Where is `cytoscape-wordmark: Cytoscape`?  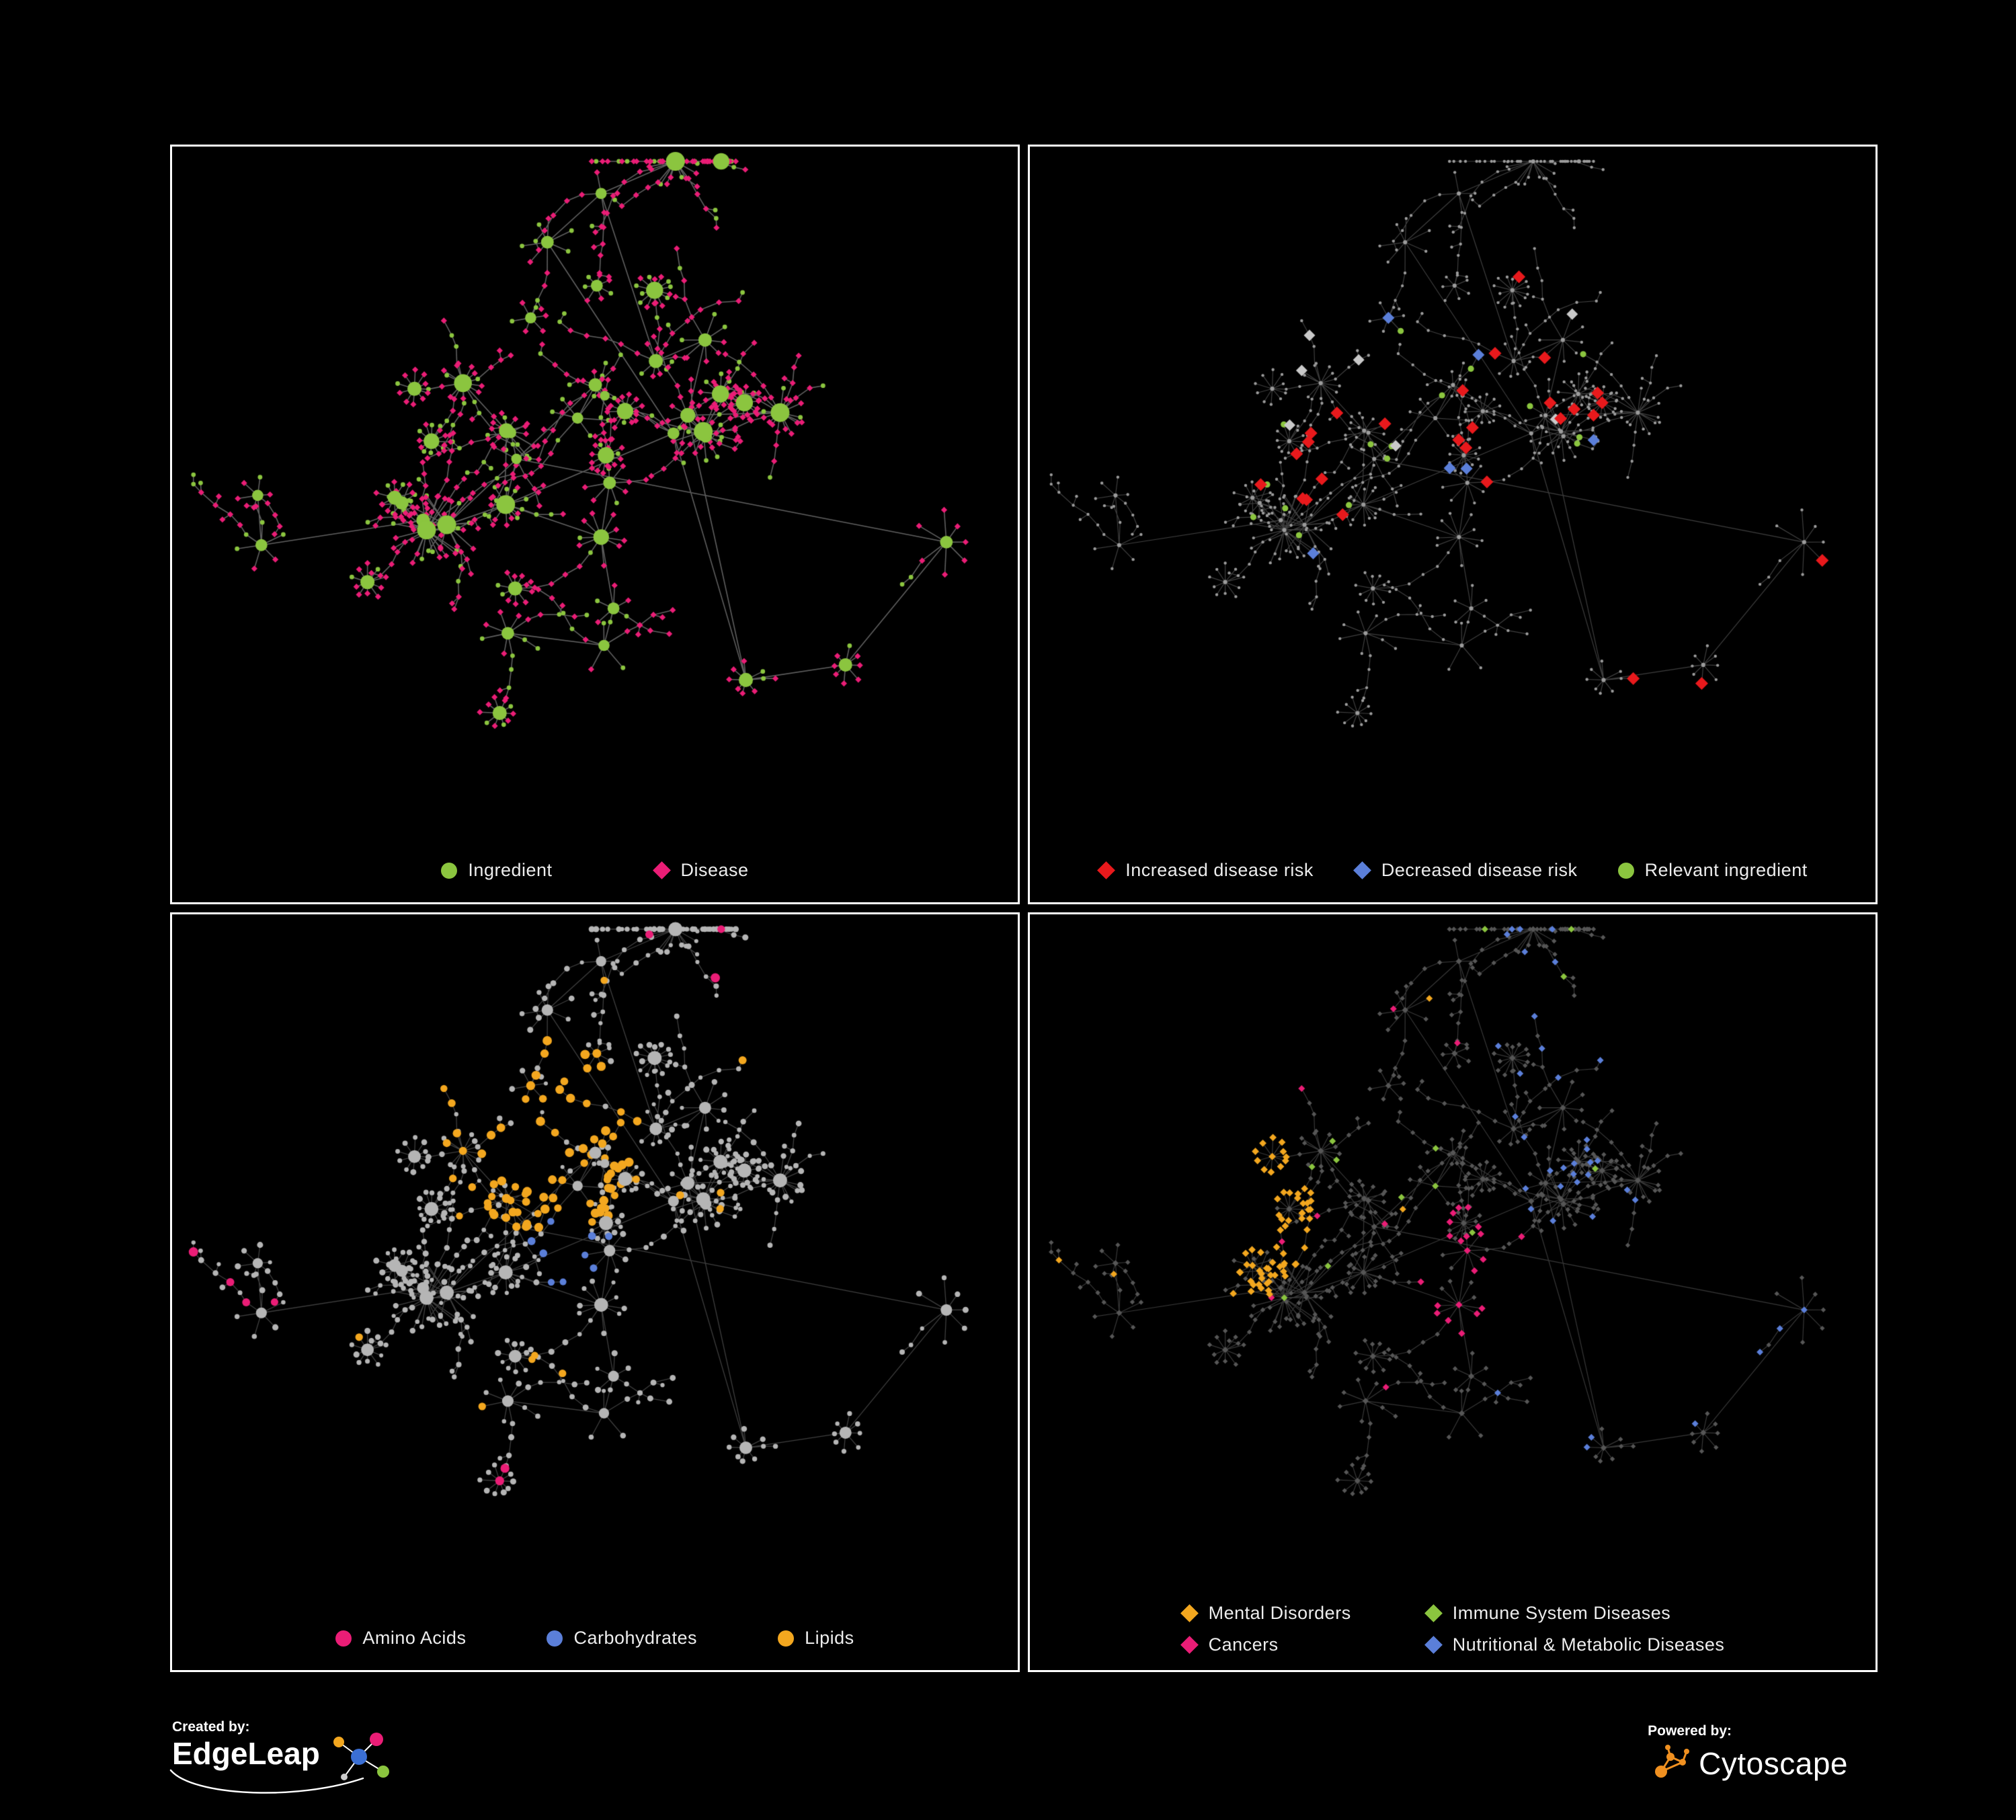 cytoscape-wordmark: Cytoscape is located at coordinates (1773, 1763).